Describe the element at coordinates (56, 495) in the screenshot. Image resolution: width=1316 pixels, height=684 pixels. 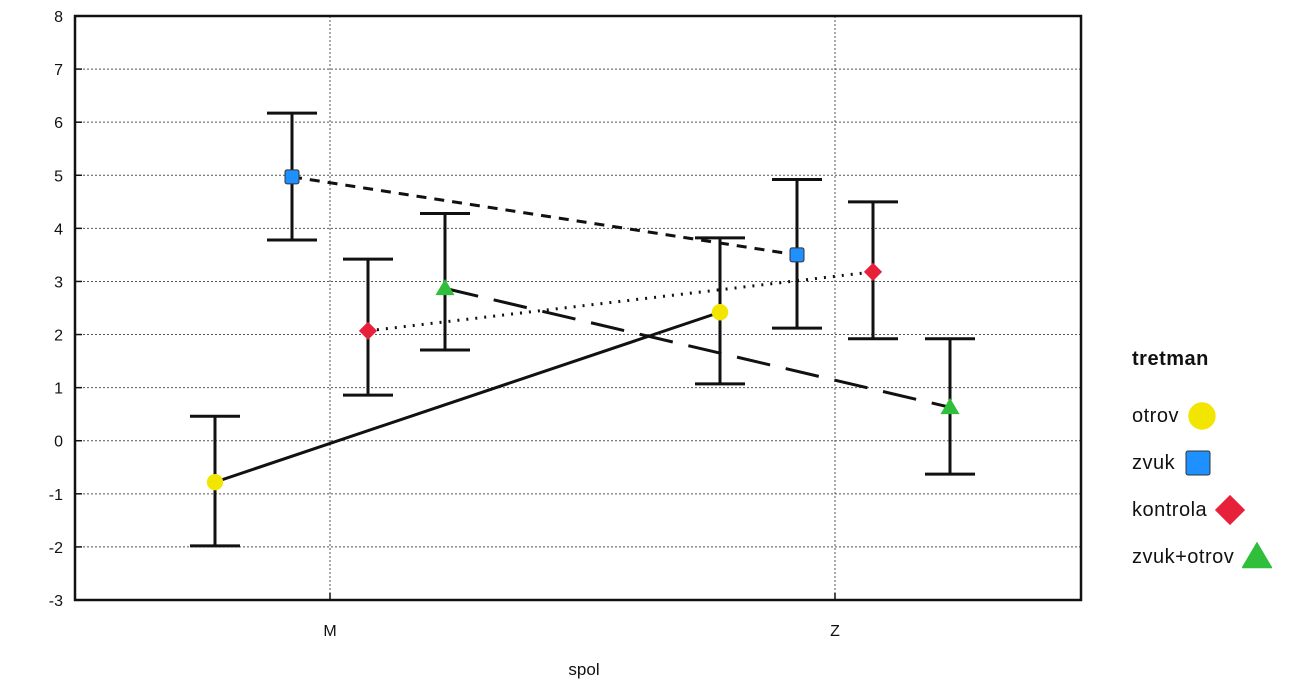
I see `y-tick-label: -1` at that location.